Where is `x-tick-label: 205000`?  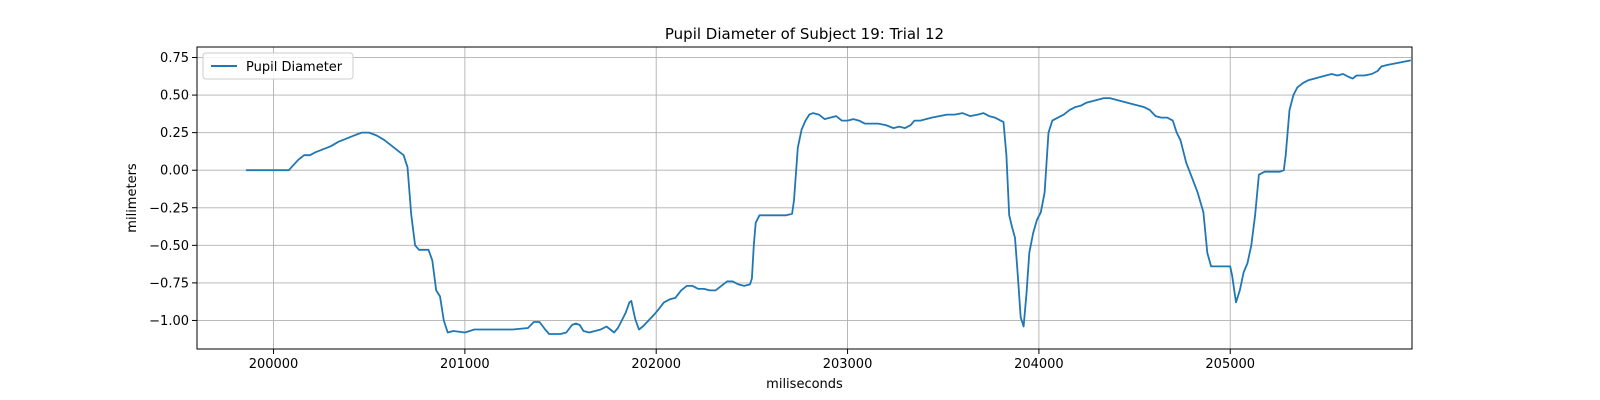
x-tick-label: 205000 is located at coordinates (1230, 364).